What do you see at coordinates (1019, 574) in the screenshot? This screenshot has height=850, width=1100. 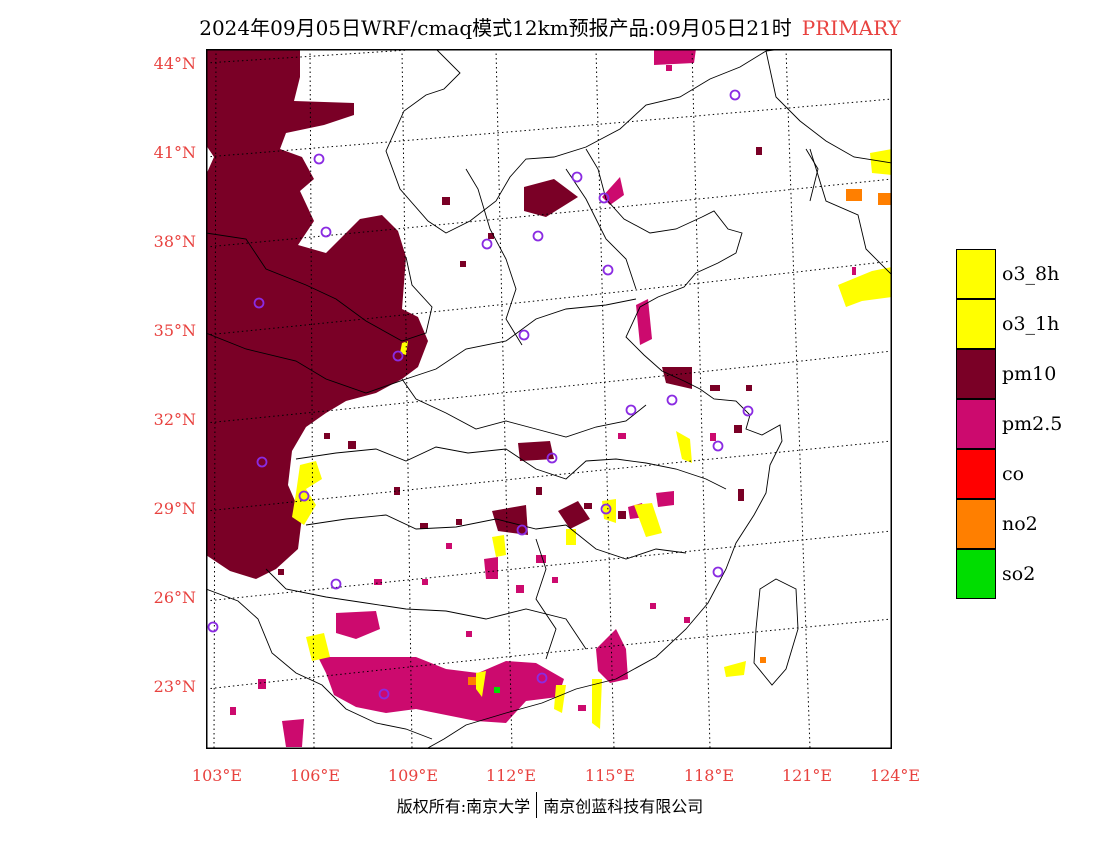 I see `legend-label: so2` at bounding box center [1019, 574].